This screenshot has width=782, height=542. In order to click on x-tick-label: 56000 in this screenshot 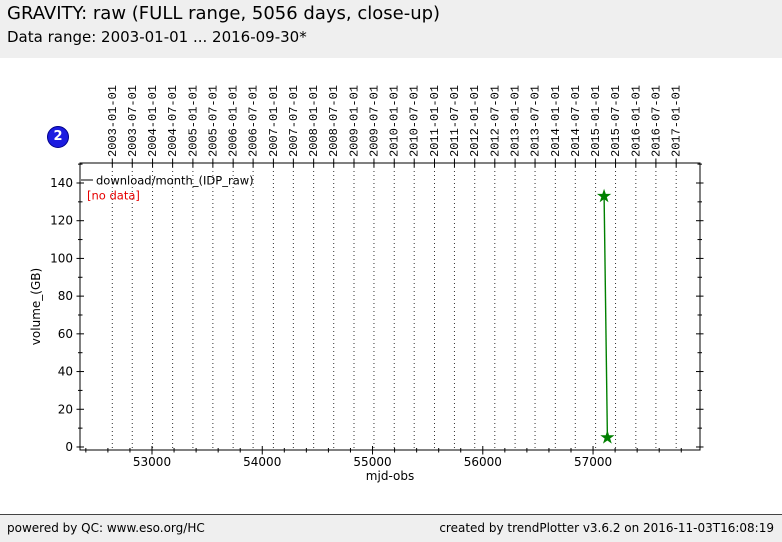, I will do `click(483, 462)`.